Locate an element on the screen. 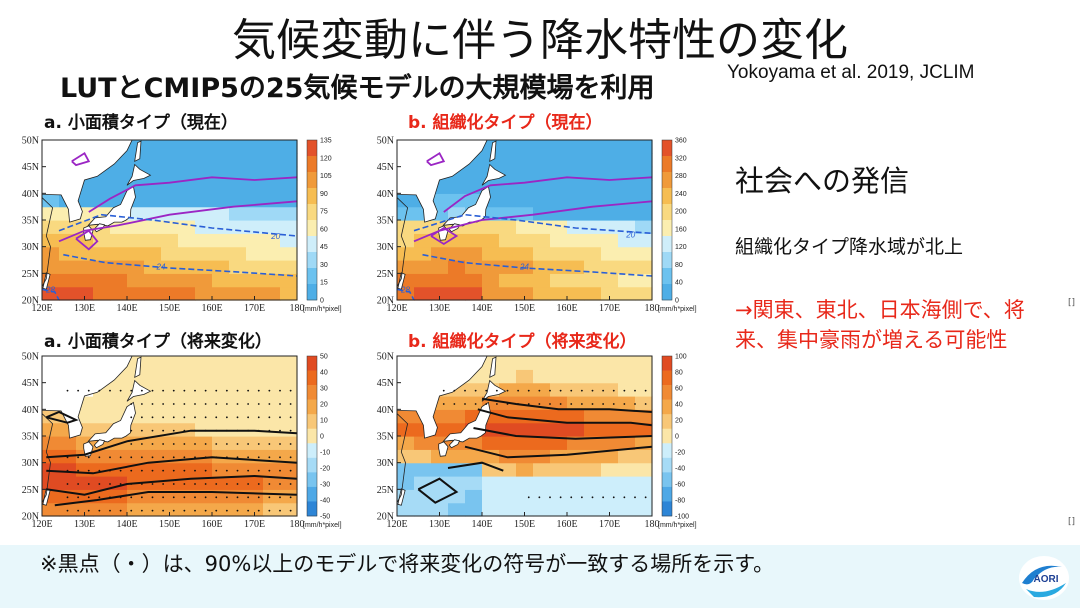 The width and height of the screenshot is (1080, 608). slide-subtitle: LUTとCMIP5の25気候モデルの大規模場を利用 is located at coordinates (357, 85).